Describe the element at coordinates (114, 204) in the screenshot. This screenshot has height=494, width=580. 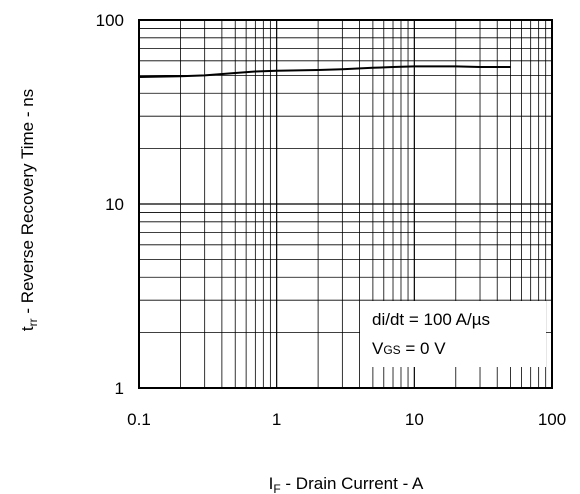
I see `y-tick-label: 10` at that location.